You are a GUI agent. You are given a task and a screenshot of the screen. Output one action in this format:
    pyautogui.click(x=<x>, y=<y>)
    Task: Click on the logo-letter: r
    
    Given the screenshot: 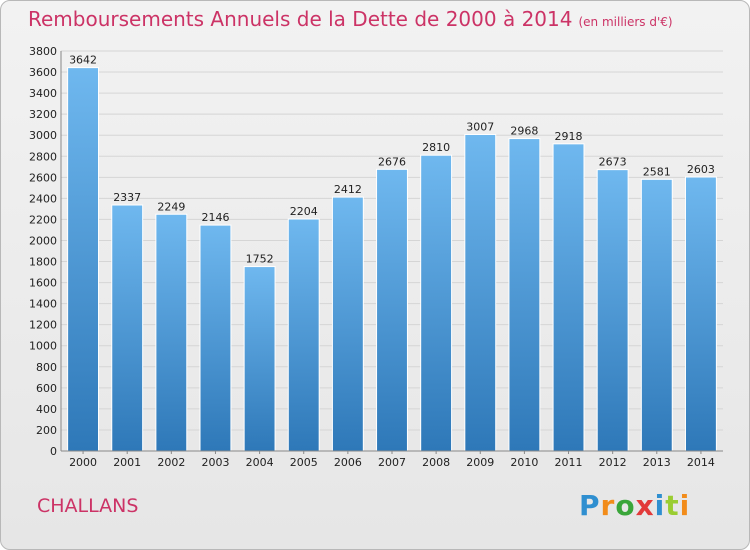 What is the action you would take?
    pyautogui.click(x=608, y=505)
    